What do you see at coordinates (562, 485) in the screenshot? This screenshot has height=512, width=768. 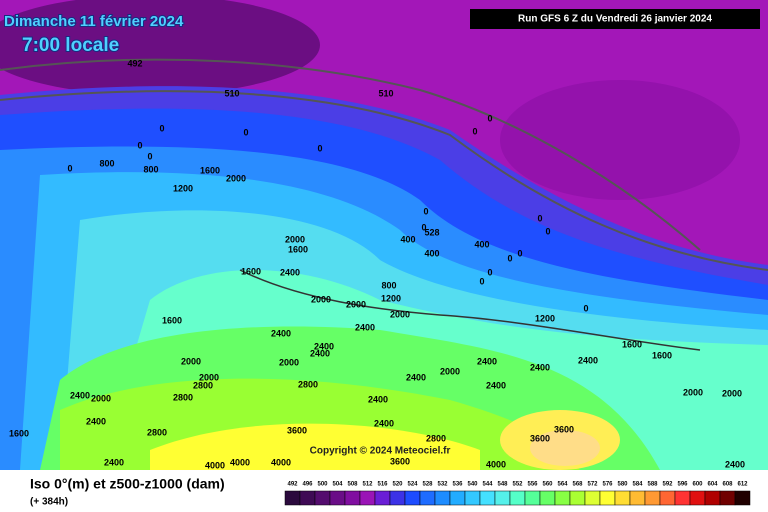 I see `legend-label: 564` at bounding box center [562, 485].